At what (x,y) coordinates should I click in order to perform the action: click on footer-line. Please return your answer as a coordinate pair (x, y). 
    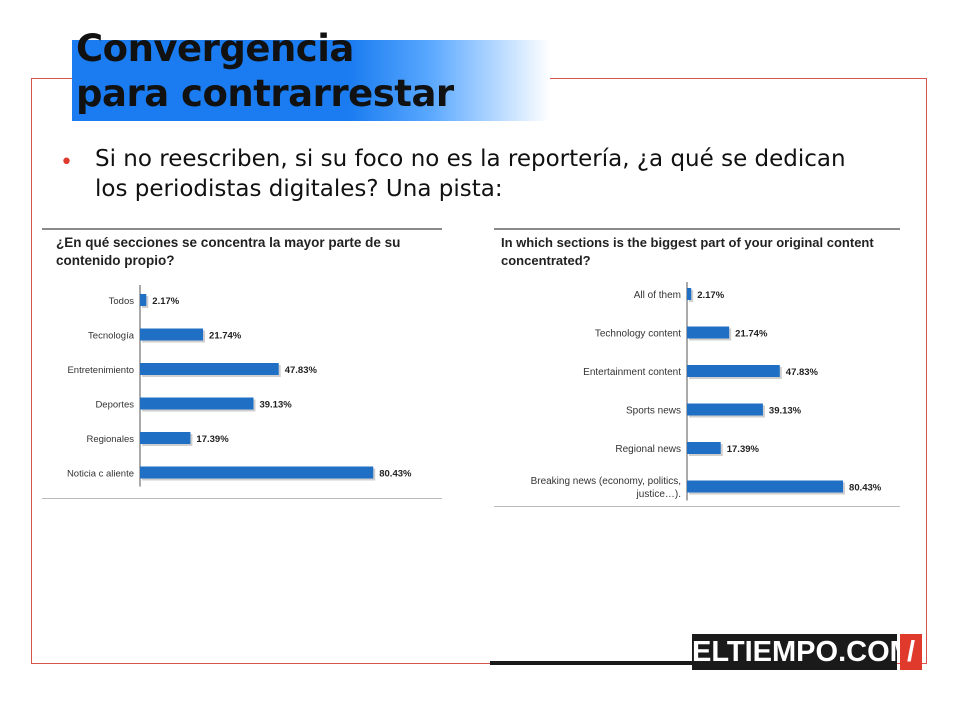
    Looking at the image, I should click on (592, 663).